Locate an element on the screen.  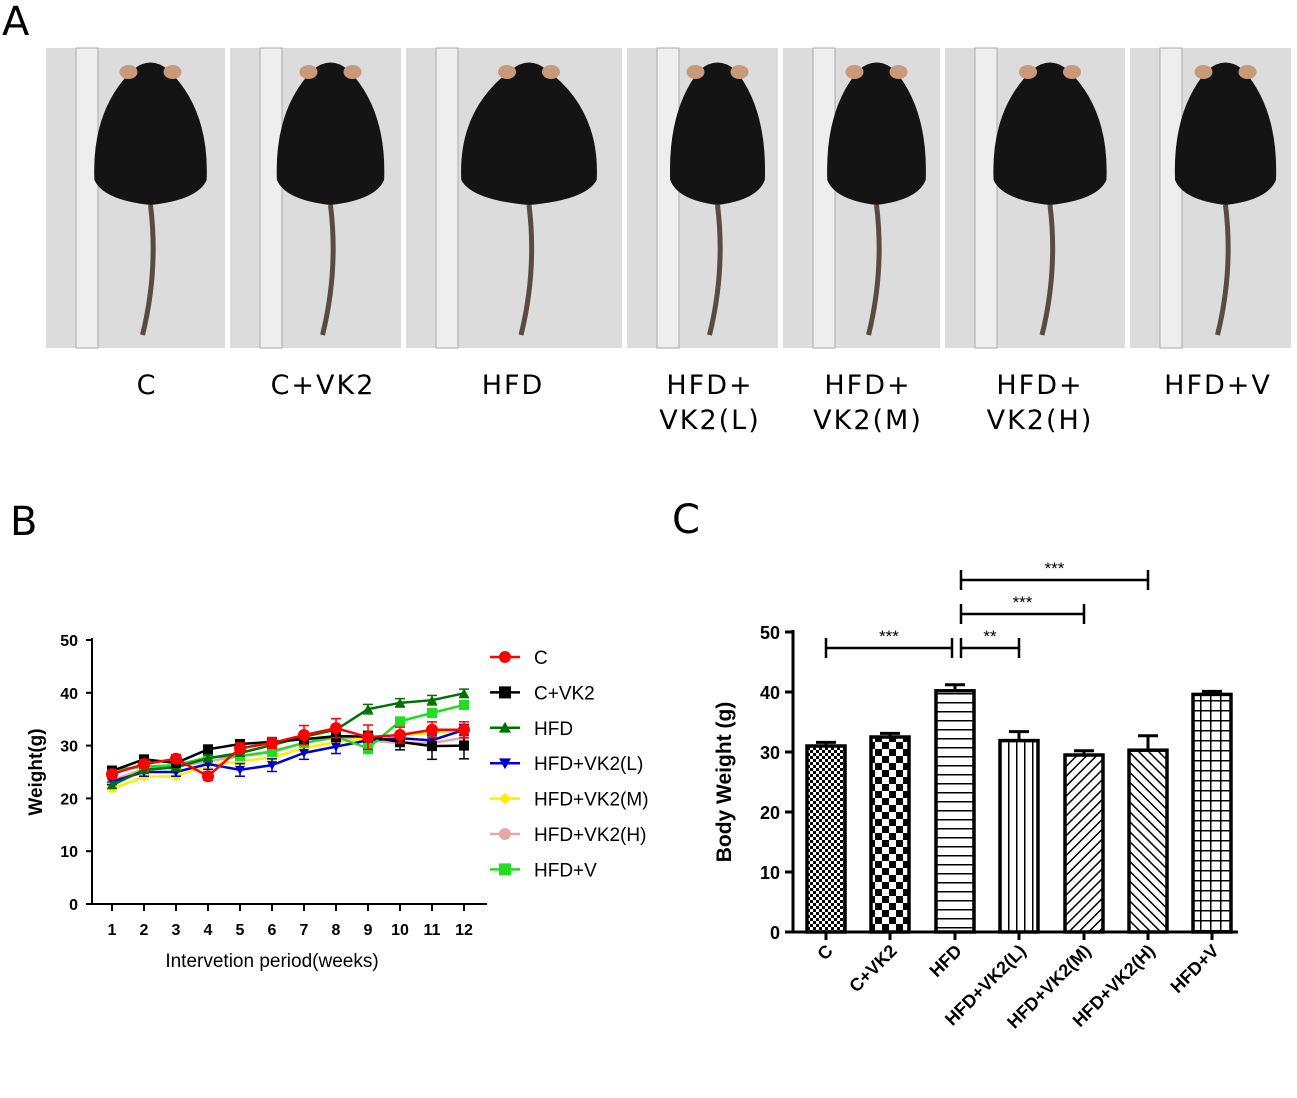
group-label: C is located at coordinates (147, 385).